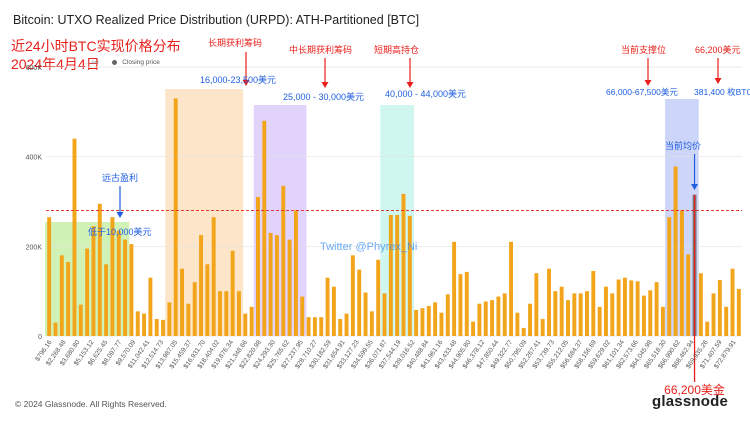 The width and height of the screenshot is (750, 422). Describe the element at coordinates (325, 85) in the screenshot. I see `purple-arrow-head` at that location.